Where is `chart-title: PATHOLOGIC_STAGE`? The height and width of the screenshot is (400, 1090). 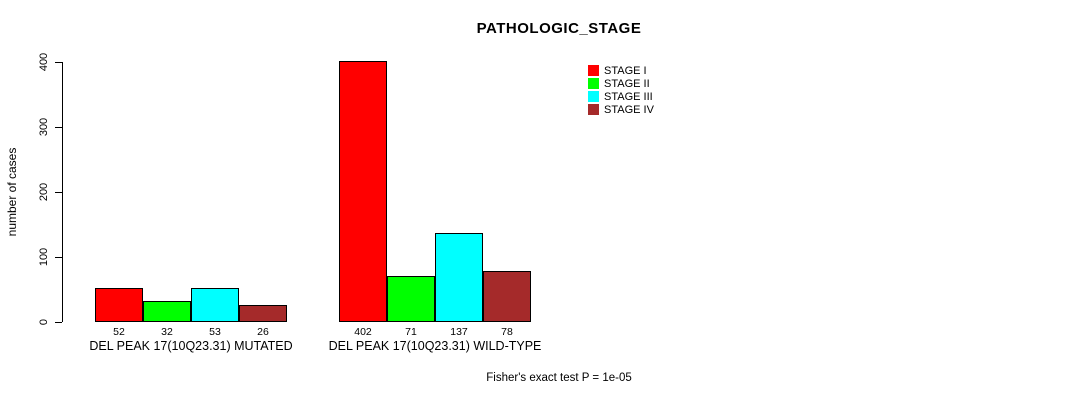 chart-title: PATHOLOGIC_STAGE is located at coordinates (559, 28).